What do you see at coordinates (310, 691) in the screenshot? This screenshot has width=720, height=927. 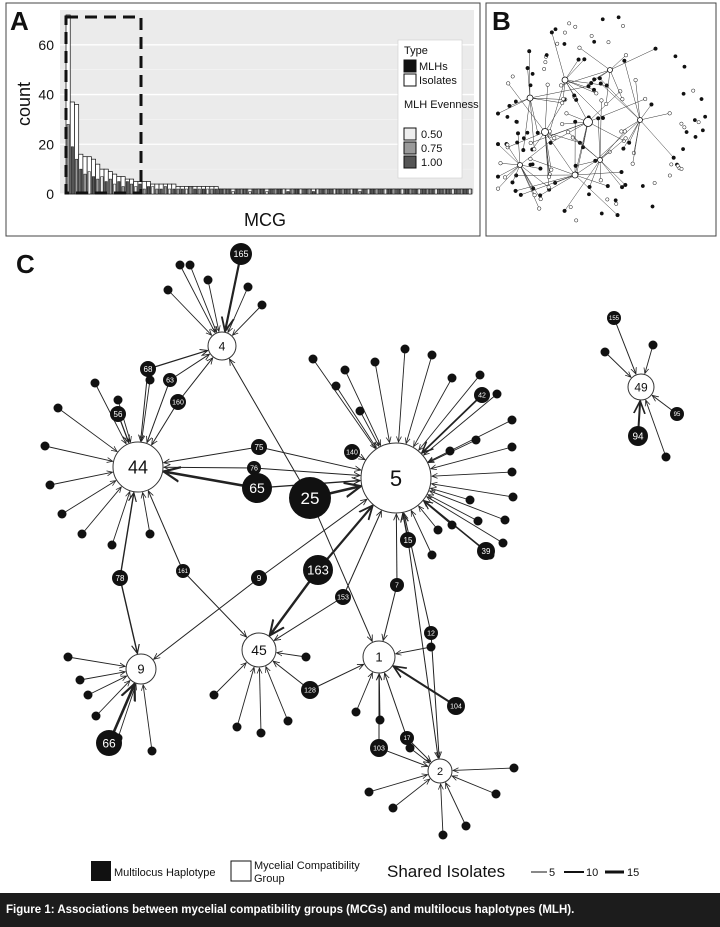 I see `mlh-node-label: 128` at bounding box center [310, 691].